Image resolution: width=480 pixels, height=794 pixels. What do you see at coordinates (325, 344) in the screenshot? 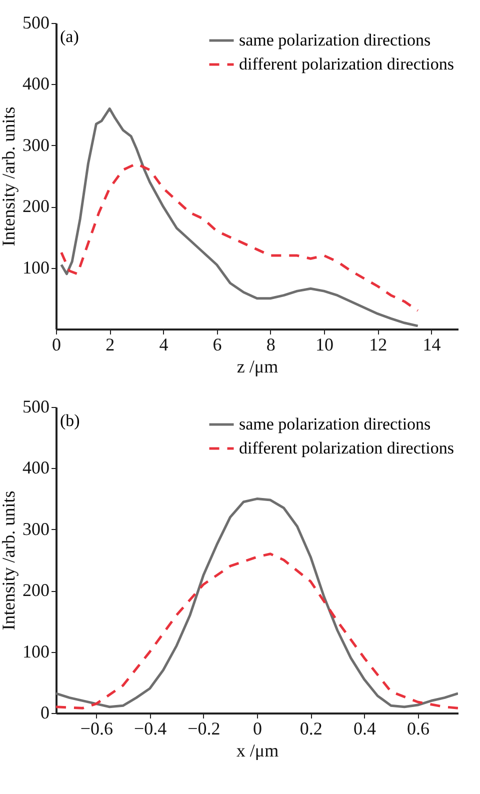
I see `x-tick-label: 10` at bounding box center [325, 344].